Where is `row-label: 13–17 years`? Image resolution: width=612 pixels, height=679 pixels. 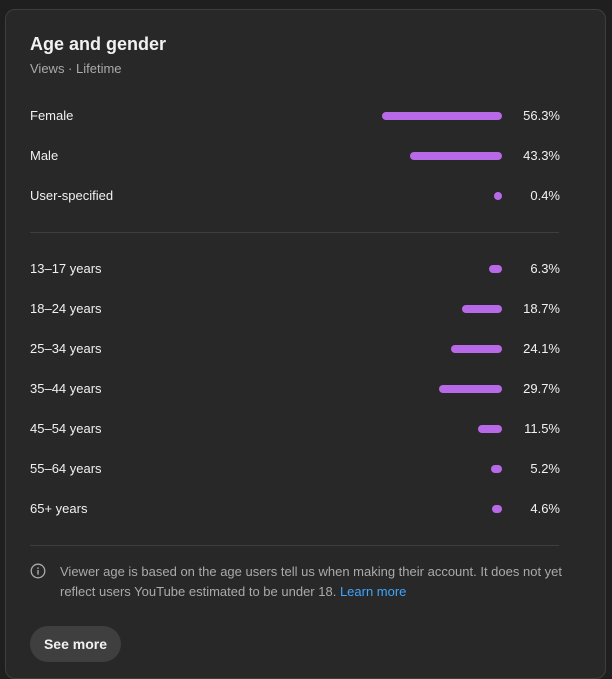 row-label: 13–17 years is located at coordinates (66, 268).